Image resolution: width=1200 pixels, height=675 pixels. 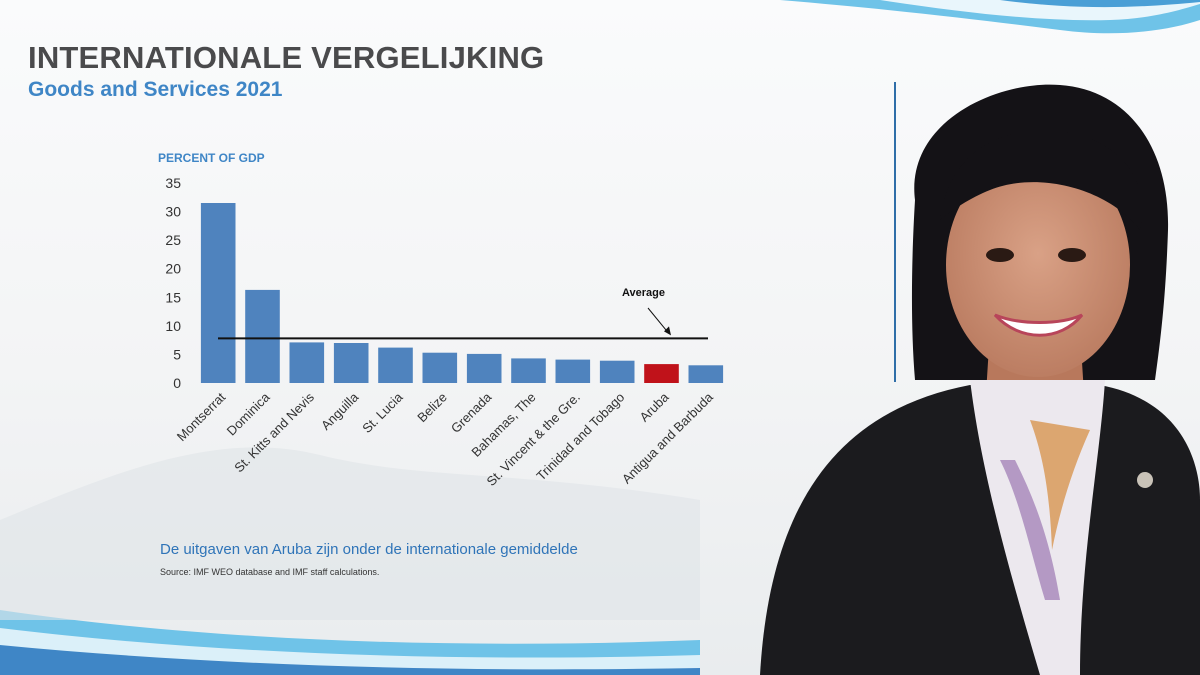 What do you see at coordinates (173, 297) in the screenshot?
I see `y-tick-label: 15` at bounding box center [173, 297].